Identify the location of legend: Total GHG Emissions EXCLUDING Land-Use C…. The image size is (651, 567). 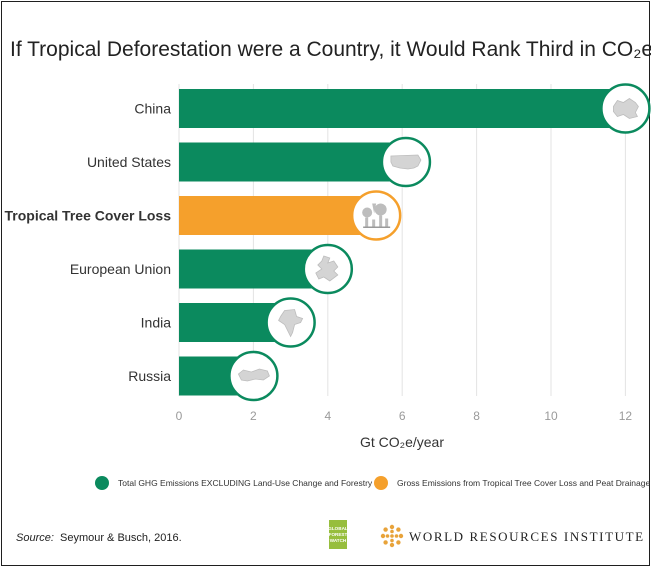
(372, 483).